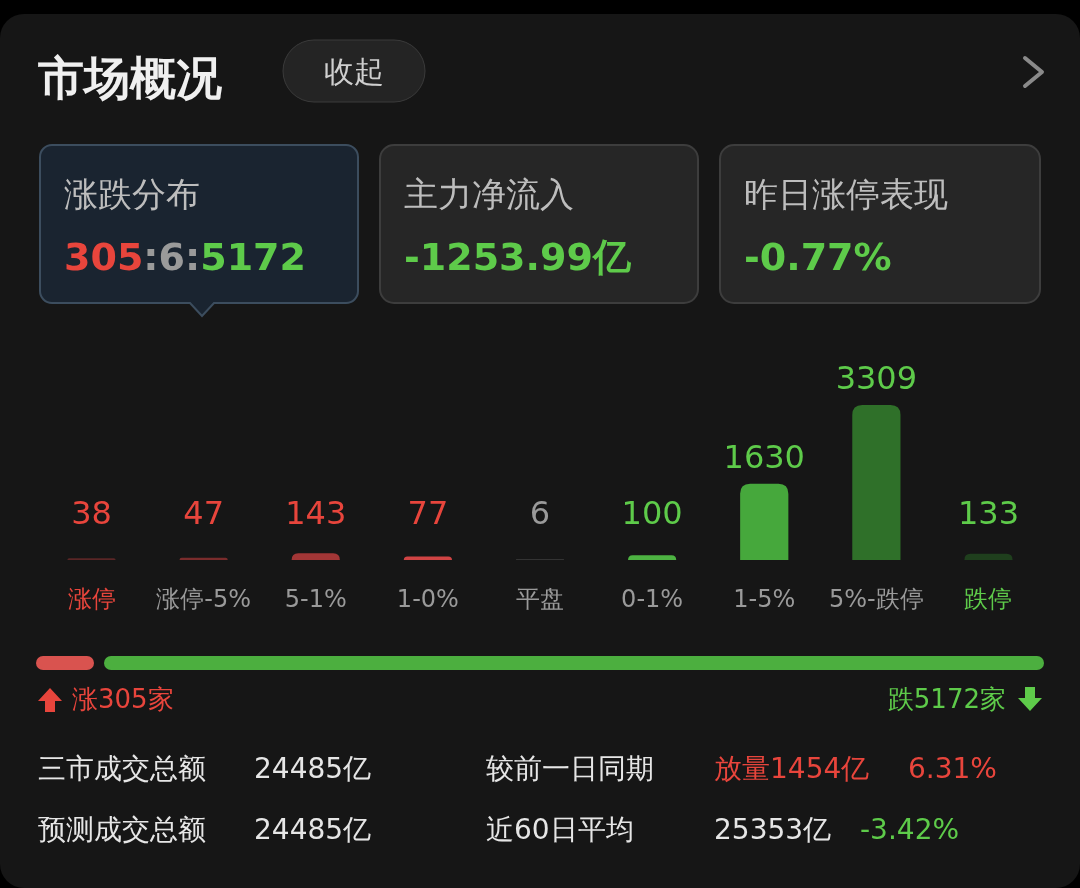 The width and height of the screenshot is (1080, 888). Describe the element at coordinates (560, 829) in the screenshot. I see `text: 近60日平均` at that location.